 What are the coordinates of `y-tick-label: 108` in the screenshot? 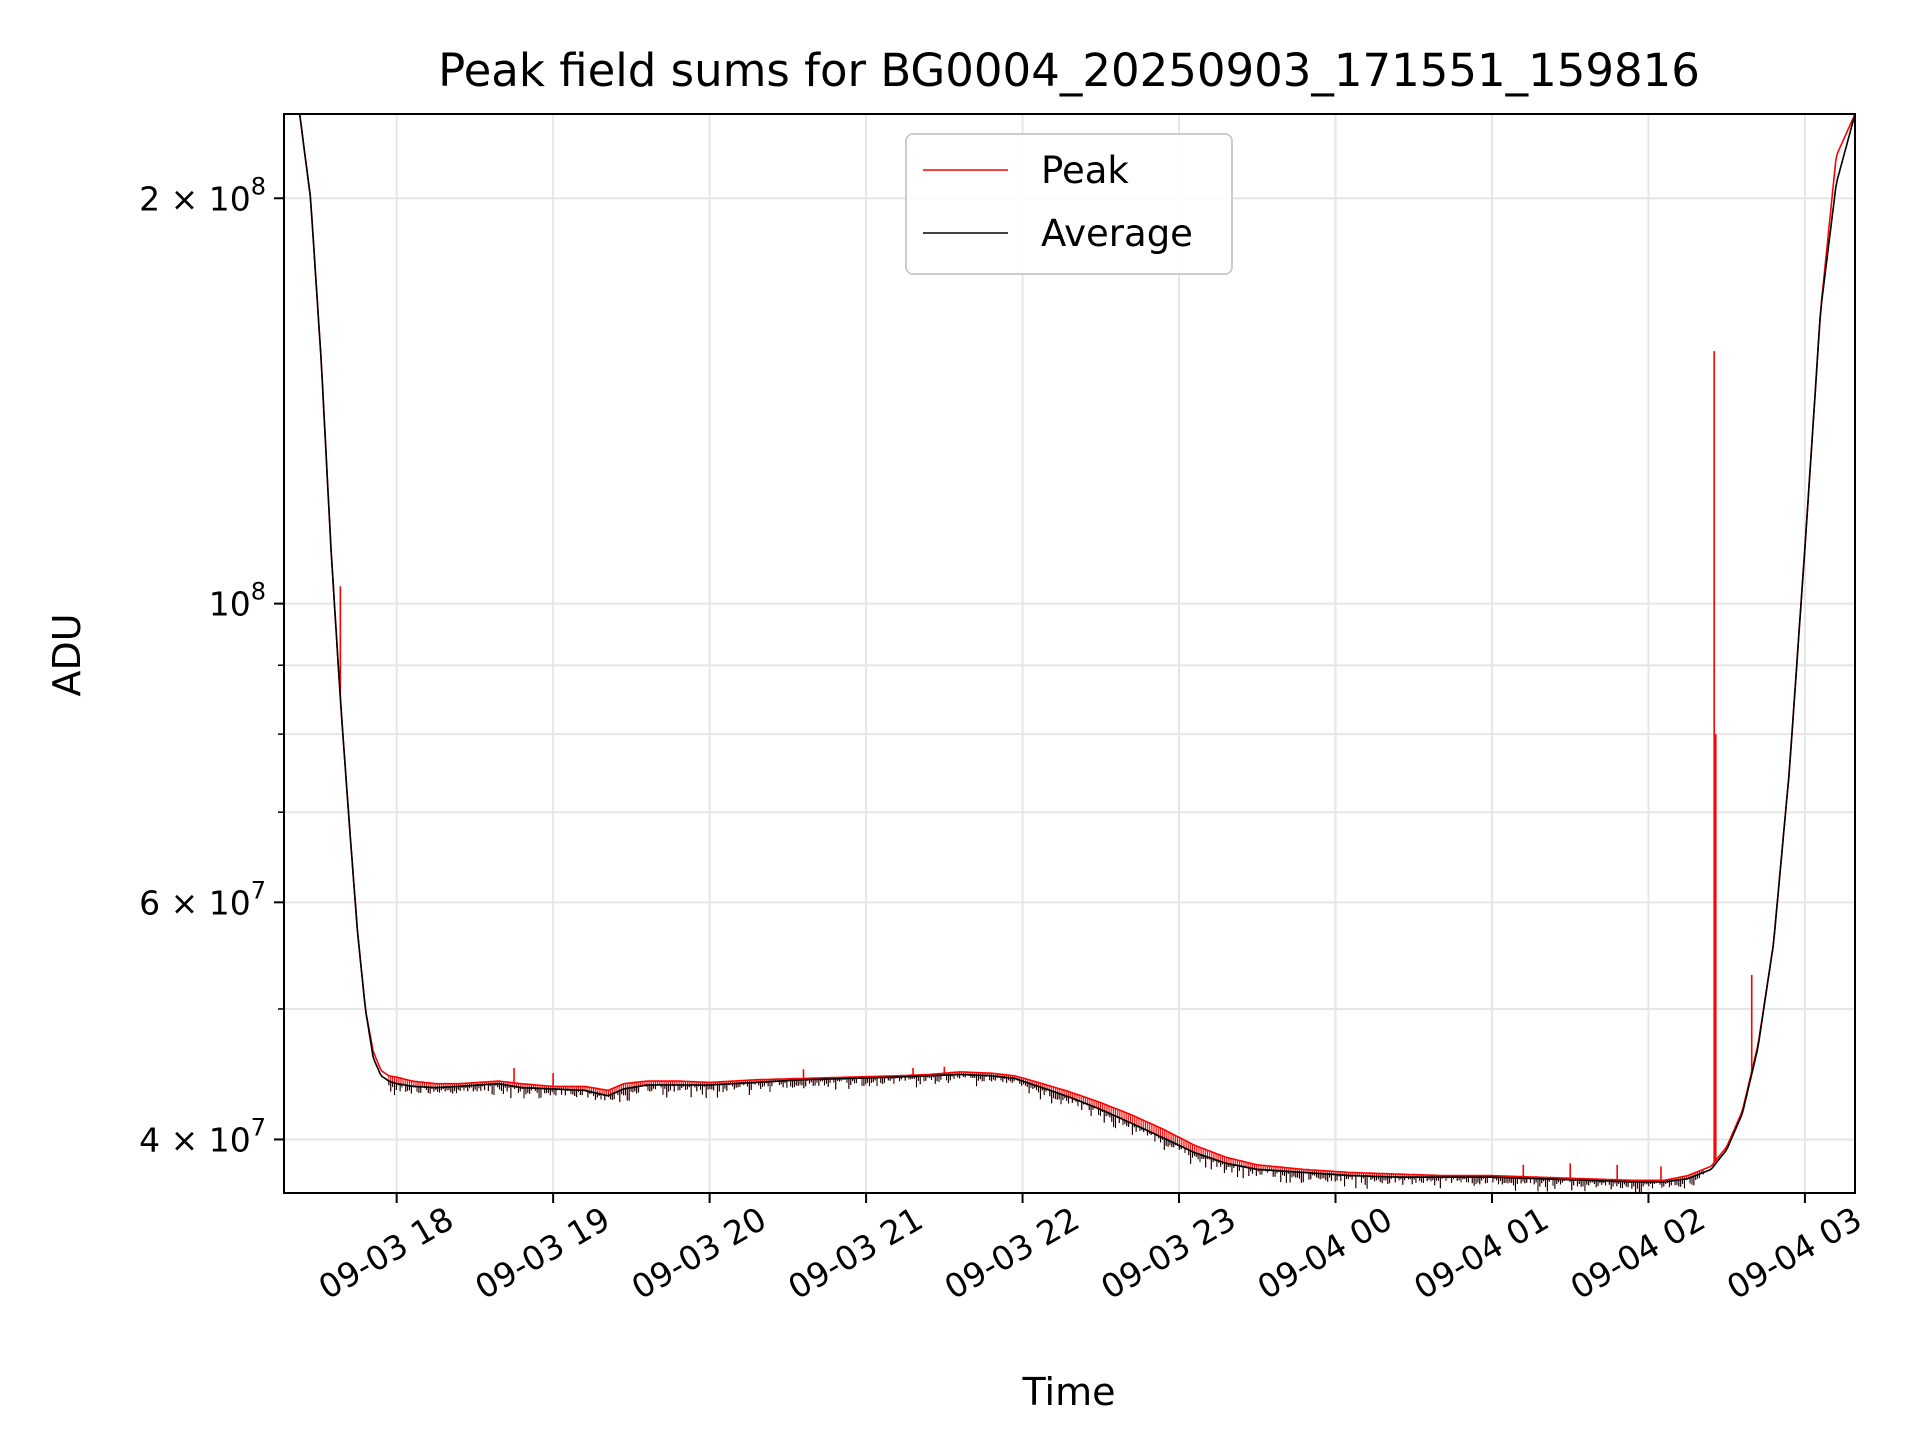 It's located at (237, 601).